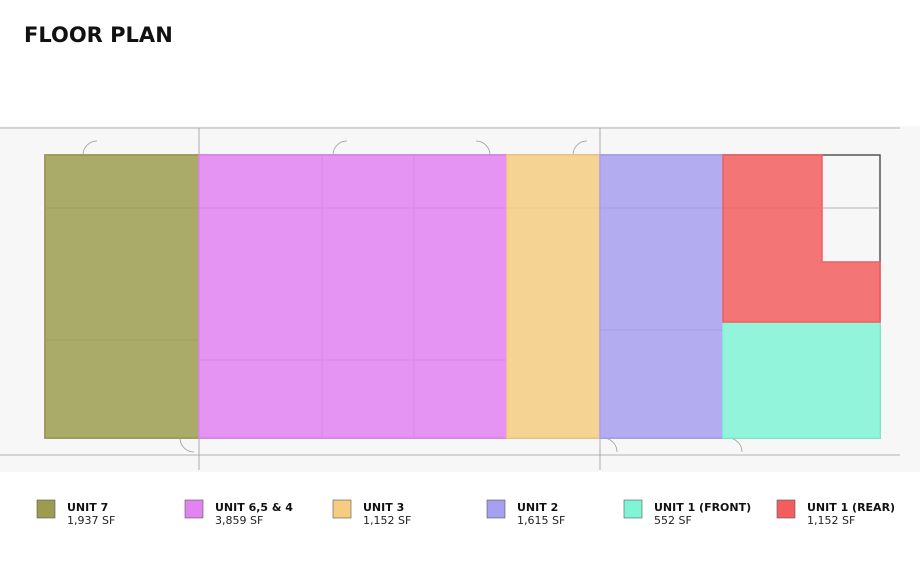  Describe the element at coordinates (98, 35) in the screenshot. I see `page-title: FLOOR PLAN` at that location.